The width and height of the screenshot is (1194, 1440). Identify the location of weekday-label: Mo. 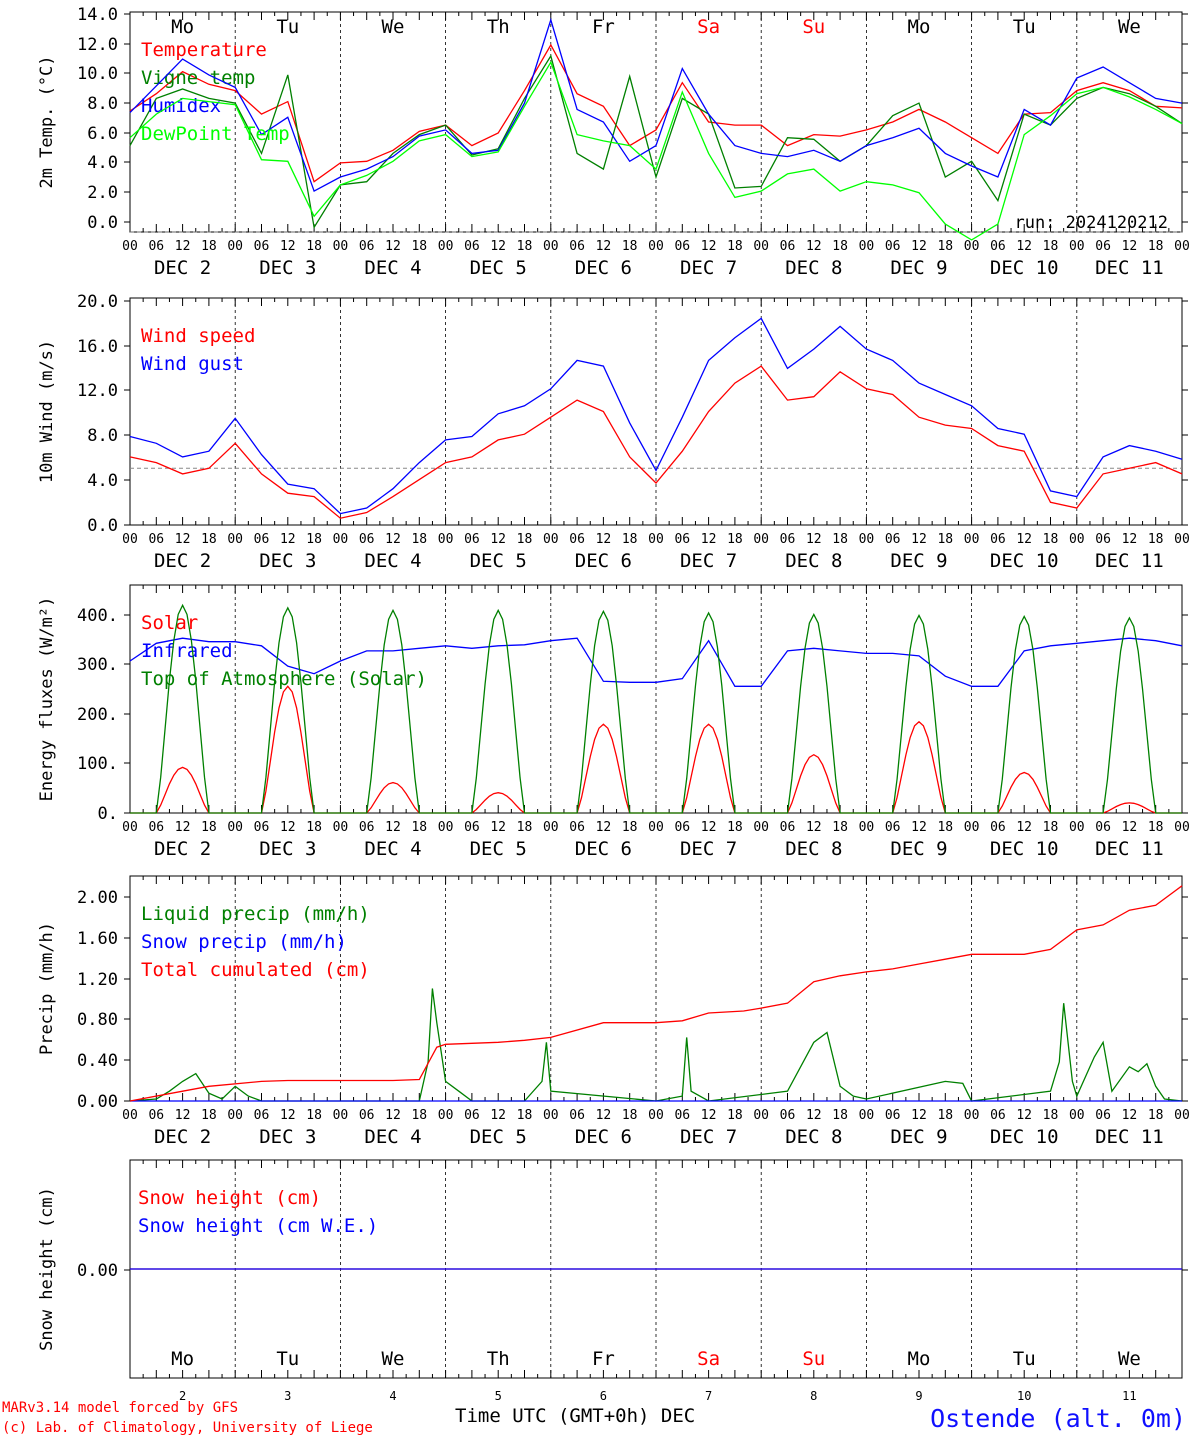
(919, 27).